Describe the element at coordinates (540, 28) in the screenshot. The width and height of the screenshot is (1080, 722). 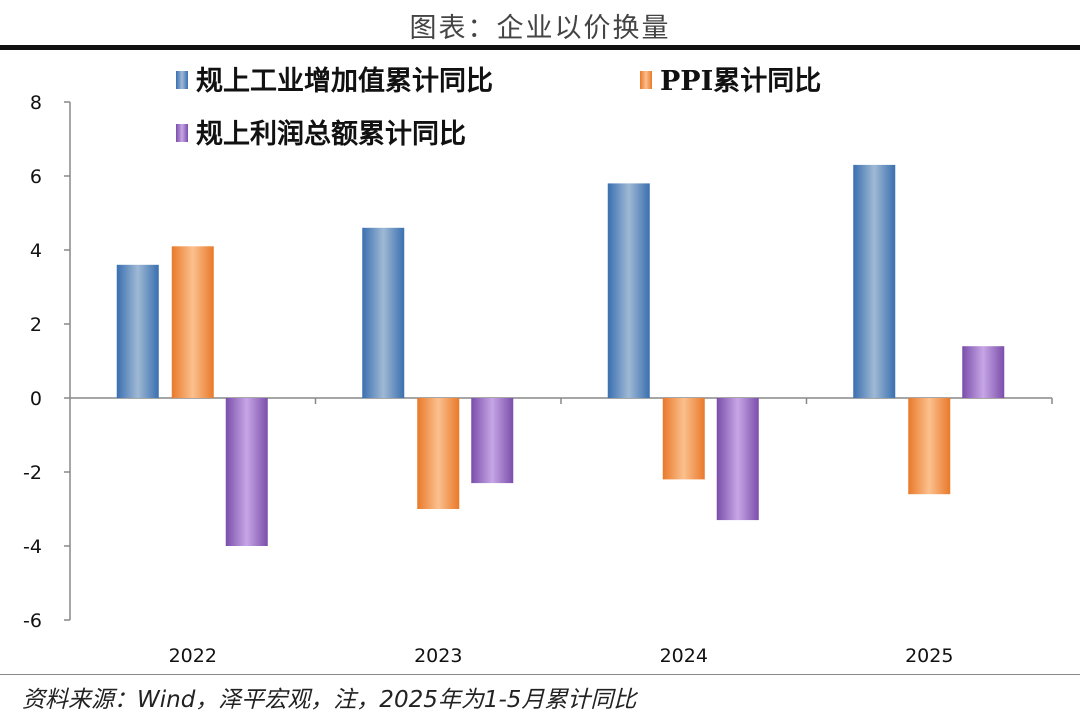
I see `chart-title: 图表：企业以价换量` at that location.